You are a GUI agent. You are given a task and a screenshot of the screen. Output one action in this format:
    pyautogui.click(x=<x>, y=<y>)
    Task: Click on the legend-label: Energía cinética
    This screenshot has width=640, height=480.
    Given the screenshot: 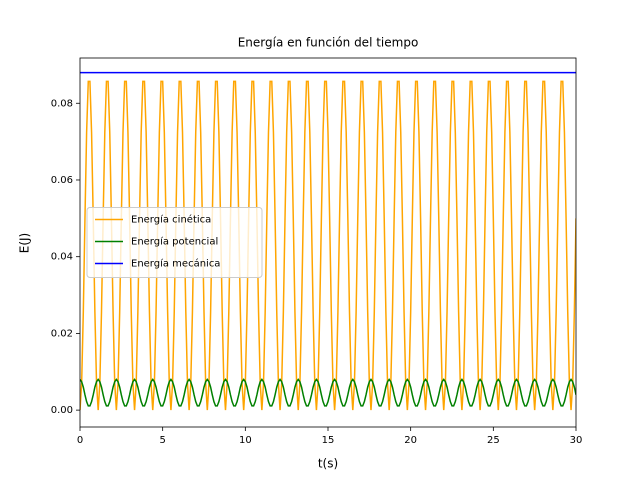 What is the action you would take?
    pyautogui.click(x=171, y=220)
    